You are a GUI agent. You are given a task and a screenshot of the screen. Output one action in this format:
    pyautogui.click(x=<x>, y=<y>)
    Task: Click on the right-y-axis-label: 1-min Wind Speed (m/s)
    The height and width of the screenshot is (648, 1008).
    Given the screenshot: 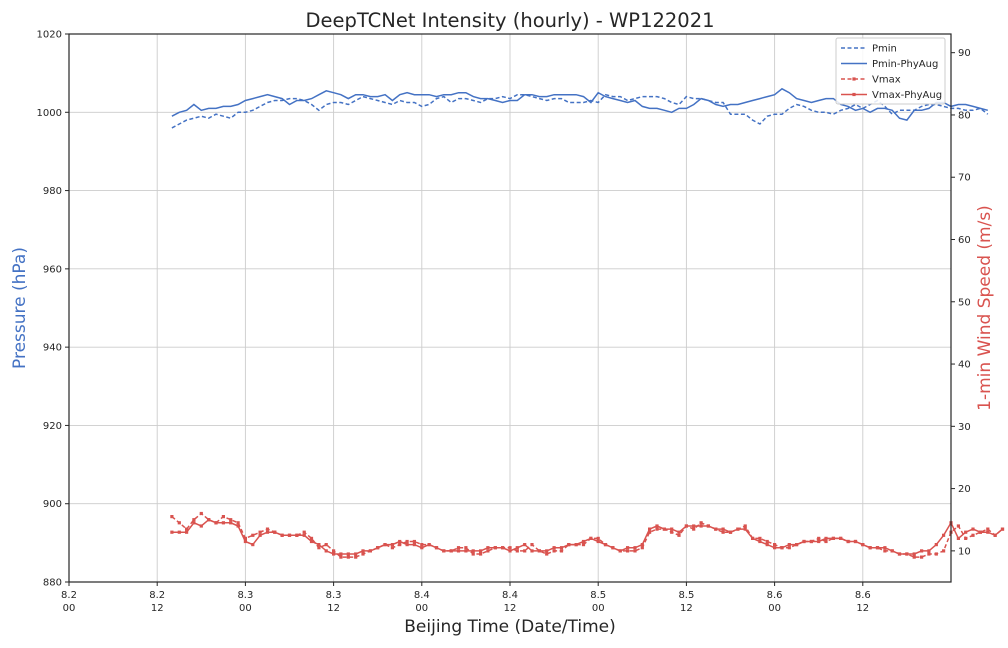 What is the action you would take?
    pyautogui.click(x=985, y=308)
    